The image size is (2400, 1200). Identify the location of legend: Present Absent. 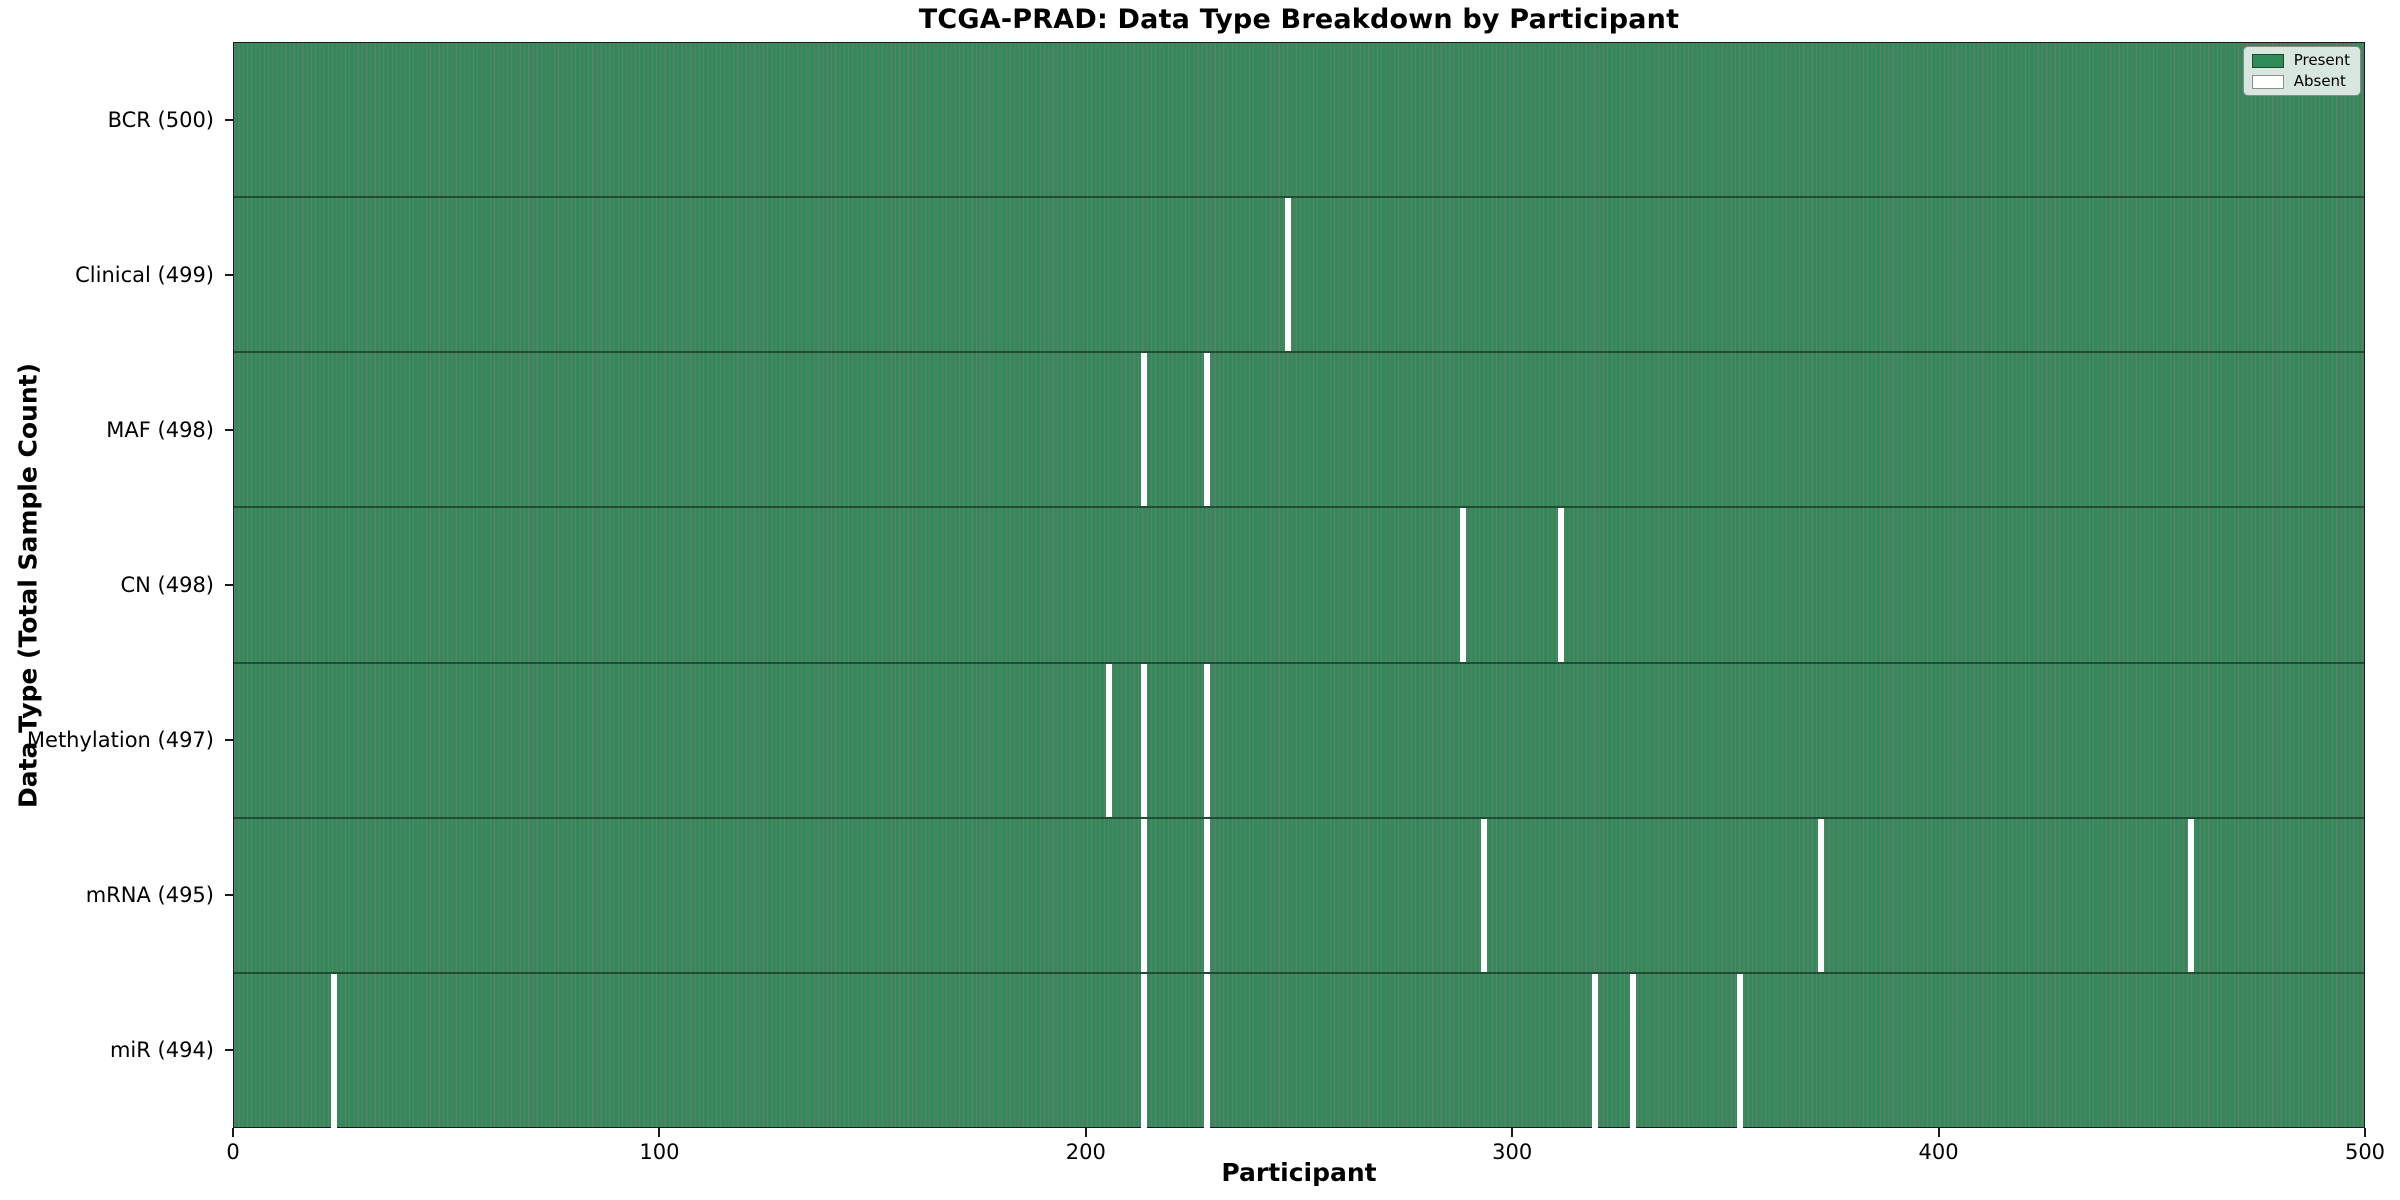
(2301, 71).